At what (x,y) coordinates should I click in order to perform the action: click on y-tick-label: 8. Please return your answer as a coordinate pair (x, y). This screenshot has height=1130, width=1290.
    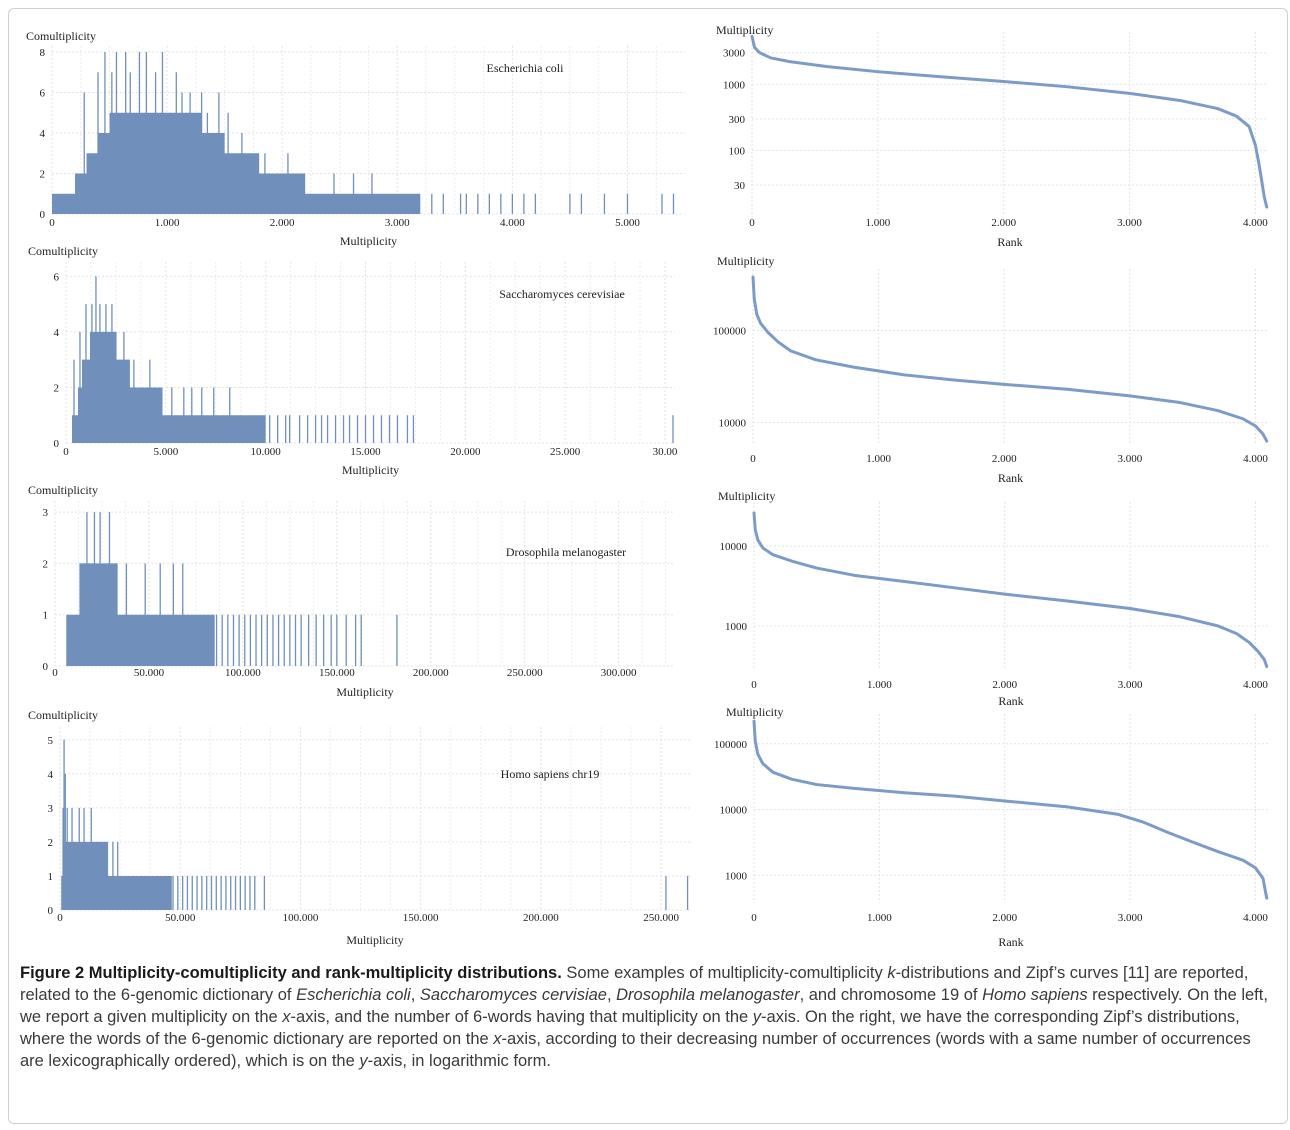
    Looking at the image, I should click on (43, 53).